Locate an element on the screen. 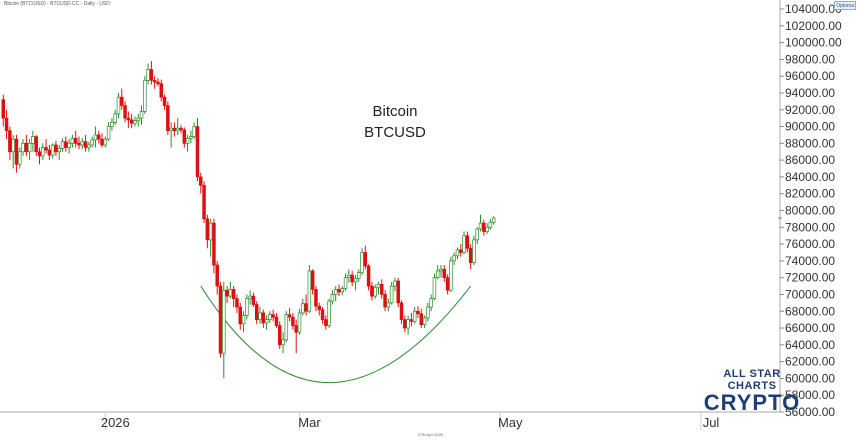 This screenshot has width=860, height=441. y-tick-label: 104000.00 is located at coordinates (813, 9).